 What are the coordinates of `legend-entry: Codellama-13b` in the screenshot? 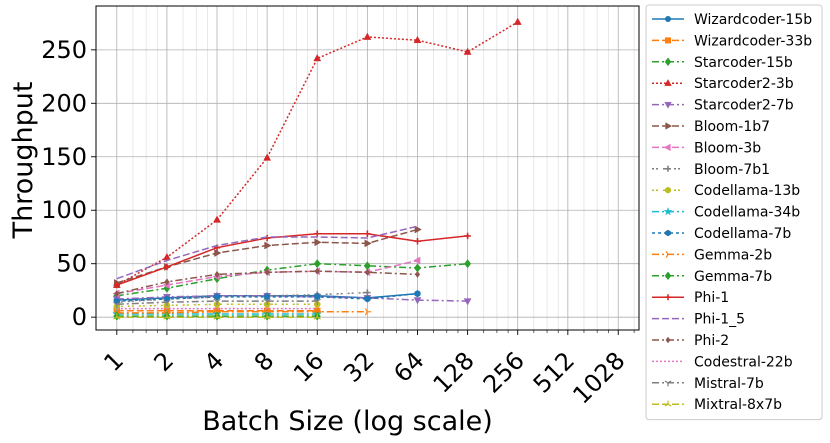 It's located at (726, 191).